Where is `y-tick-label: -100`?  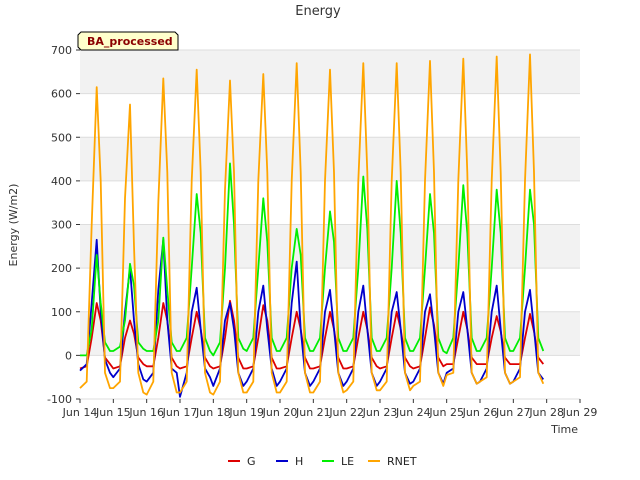 y-tick-label: -100 is located at coordinates (59, 399).